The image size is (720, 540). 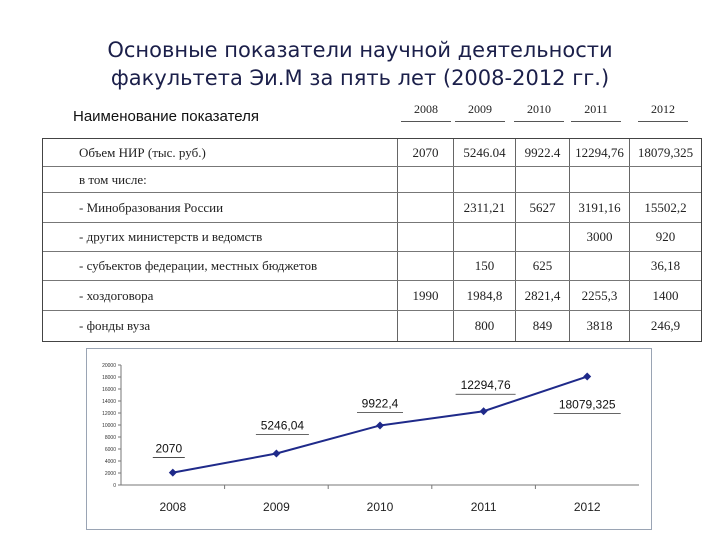 I want to click on indicator-name: - хоздоговора, so click(x=116, y=295).